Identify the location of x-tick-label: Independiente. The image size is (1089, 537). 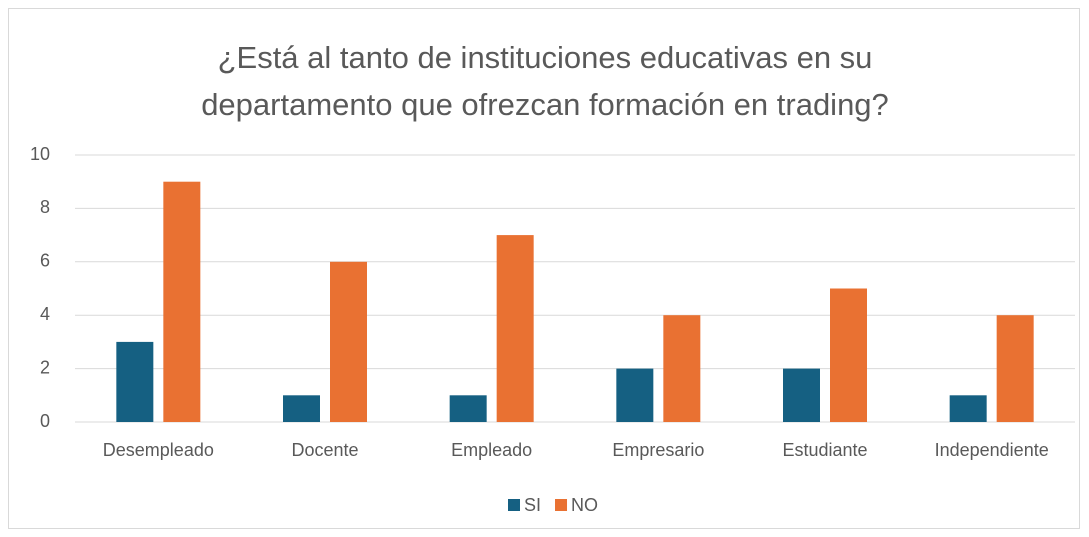
(992, 450).